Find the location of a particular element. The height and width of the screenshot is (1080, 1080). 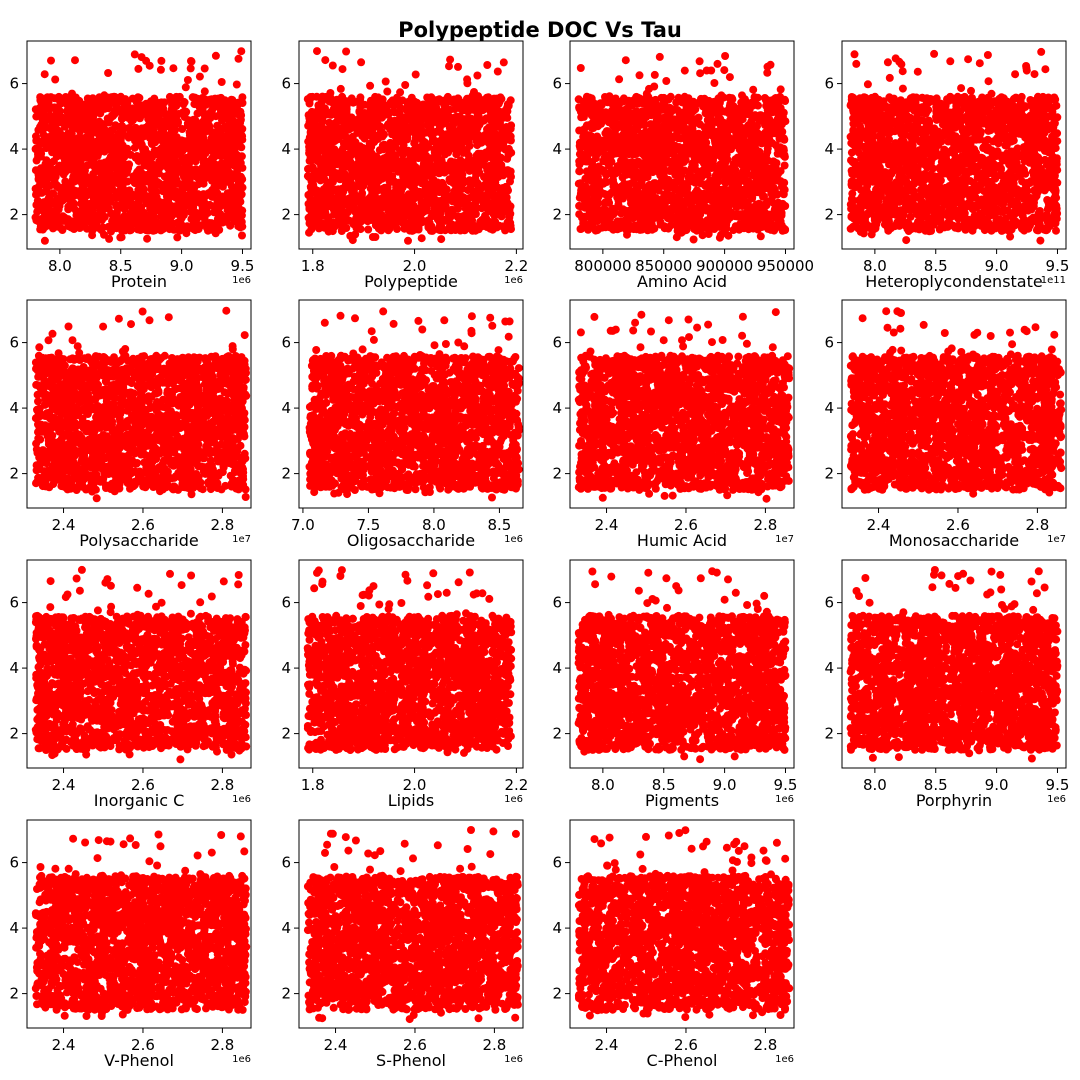

x-axis-label: Protein is located at coordinates (139, 281).